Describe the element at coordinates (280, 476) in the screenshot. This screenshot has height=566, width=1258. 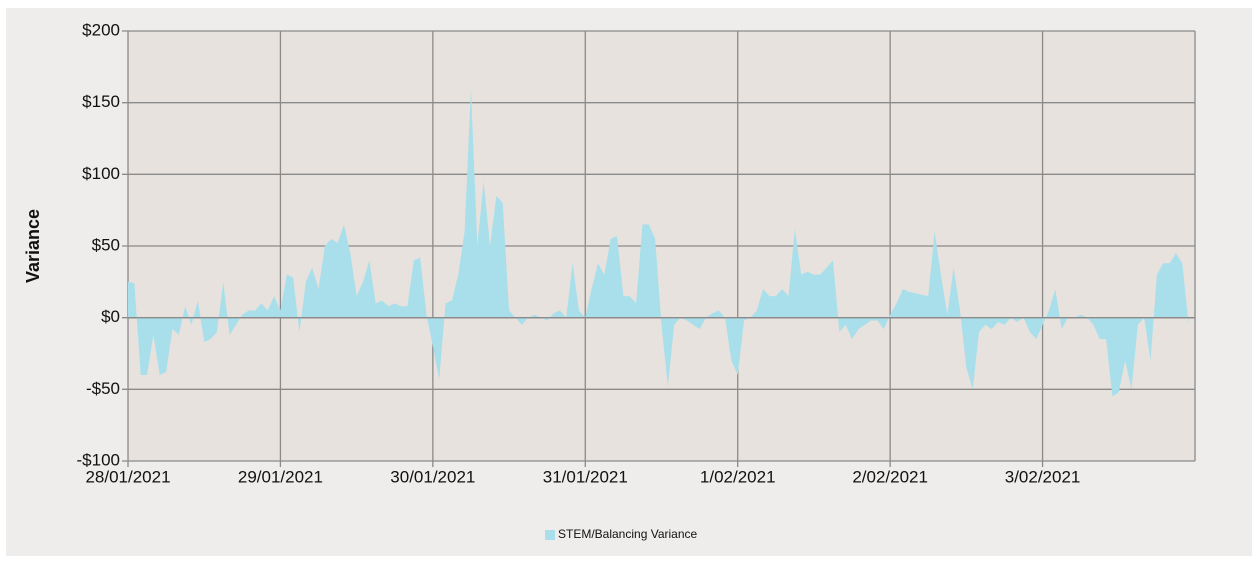
I see `x-tick-label: 29/01/2021` at that location.